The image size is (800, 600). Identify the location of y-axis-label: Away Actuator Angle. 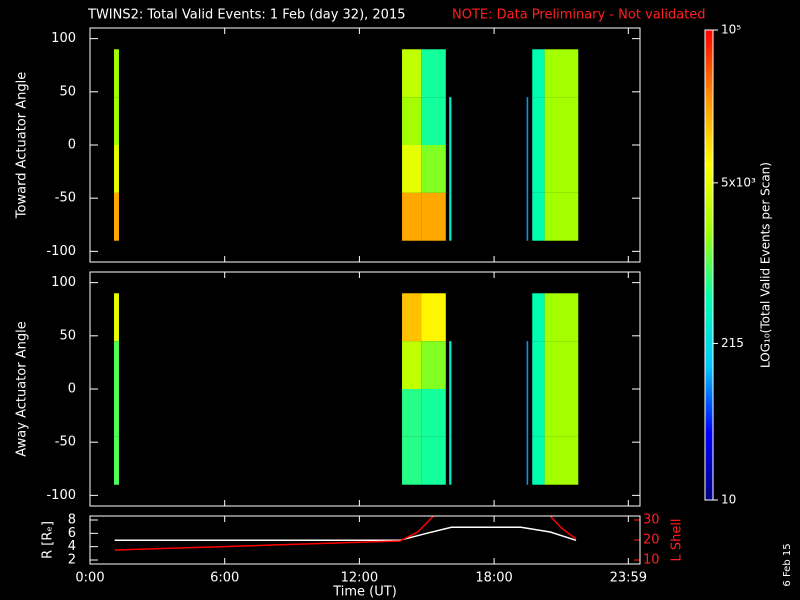
(22, 388).